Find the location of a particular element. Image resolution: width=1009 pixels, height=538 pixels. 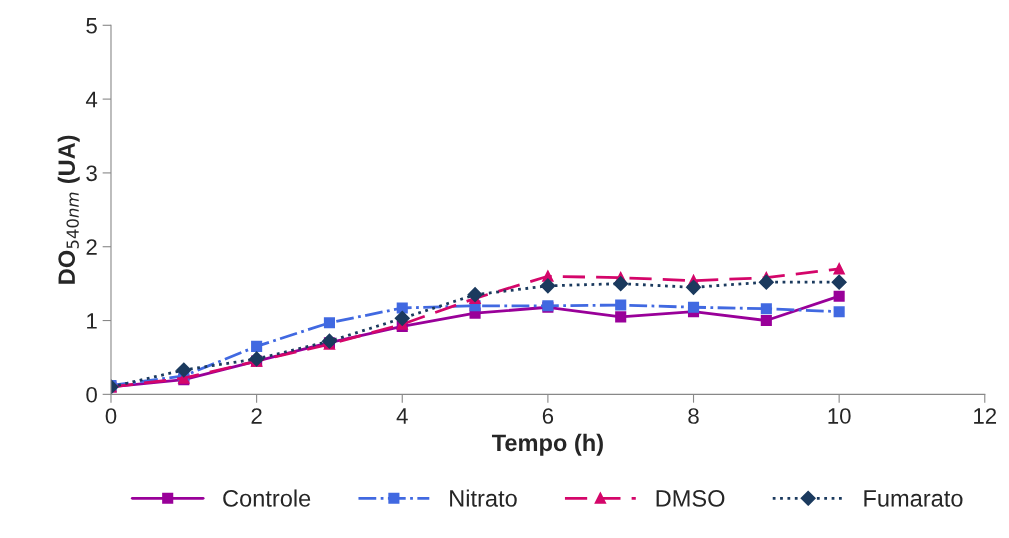

y-tick-label: 0 is located at coordinates (91, 394).